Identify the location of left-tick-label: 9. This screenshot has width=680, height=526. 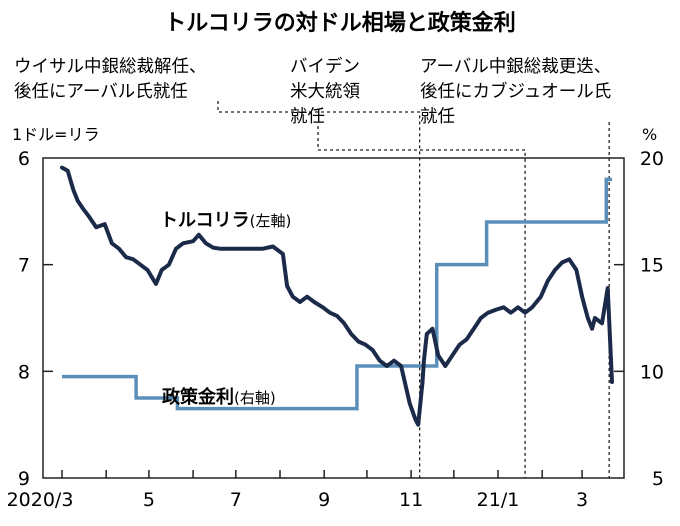
(24, 479).